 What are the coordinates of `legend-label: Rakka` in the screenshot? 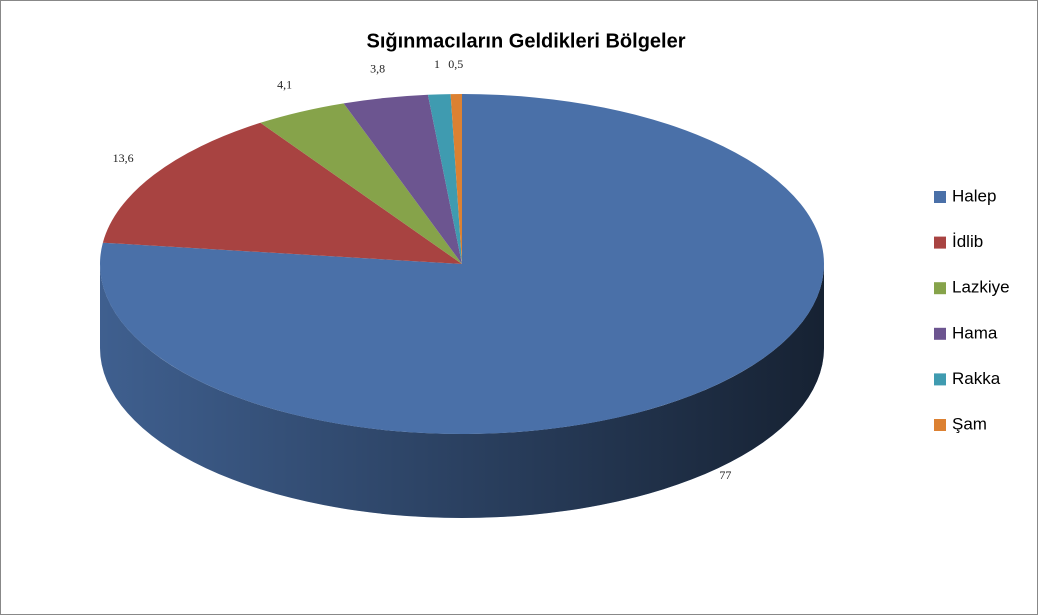 It's located at (976, 378).